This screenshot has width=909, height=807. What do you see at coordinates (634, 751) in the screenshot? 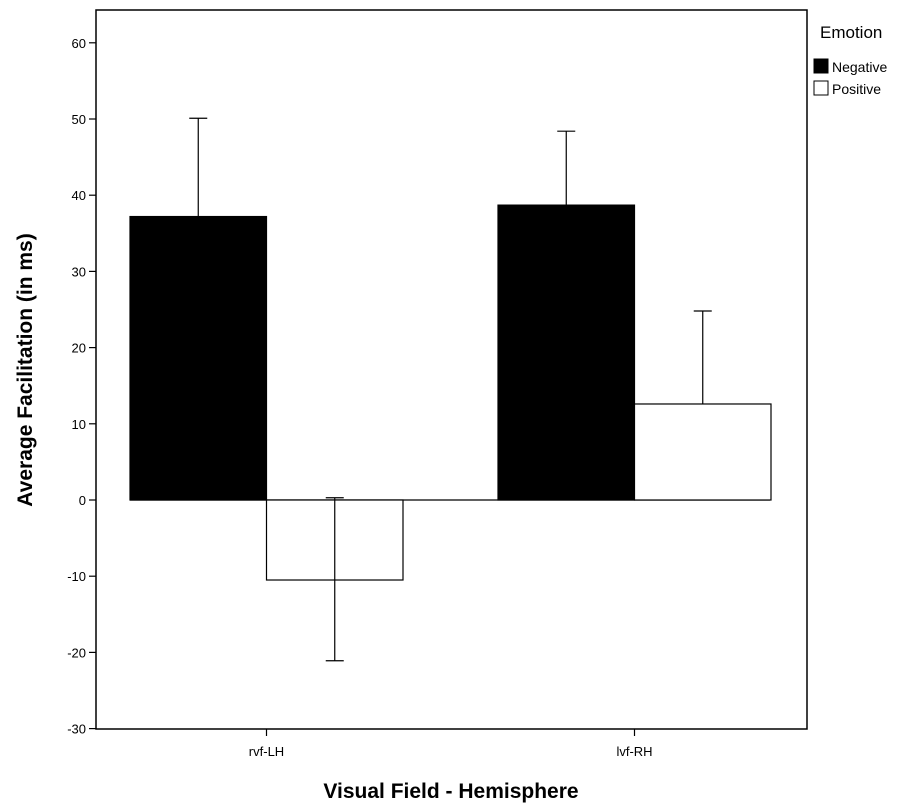
I see `x-tick-label: lvf-RH` at bounding box center [634, 751].